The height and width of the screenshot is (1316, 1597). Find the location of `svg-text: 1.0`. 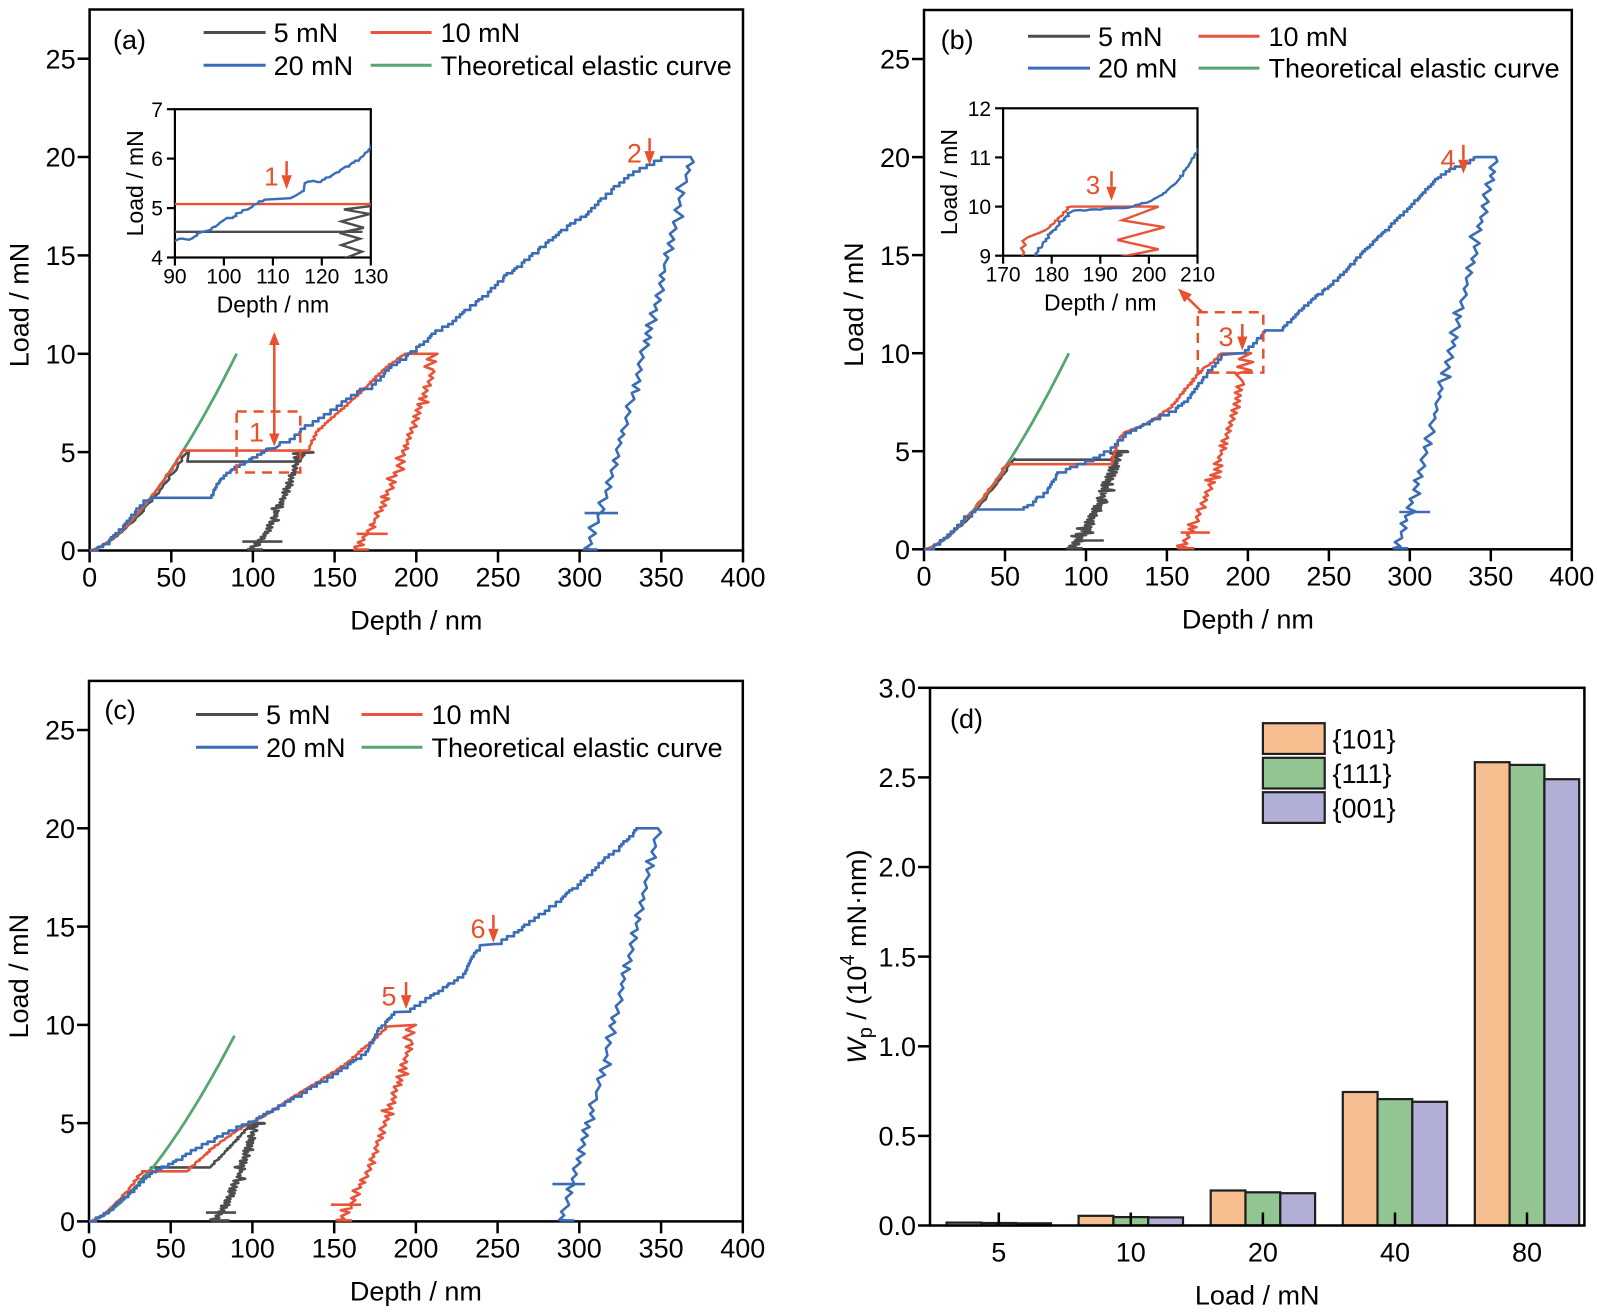

svg-text: 1.0 is located at coordinates (897, 1047).